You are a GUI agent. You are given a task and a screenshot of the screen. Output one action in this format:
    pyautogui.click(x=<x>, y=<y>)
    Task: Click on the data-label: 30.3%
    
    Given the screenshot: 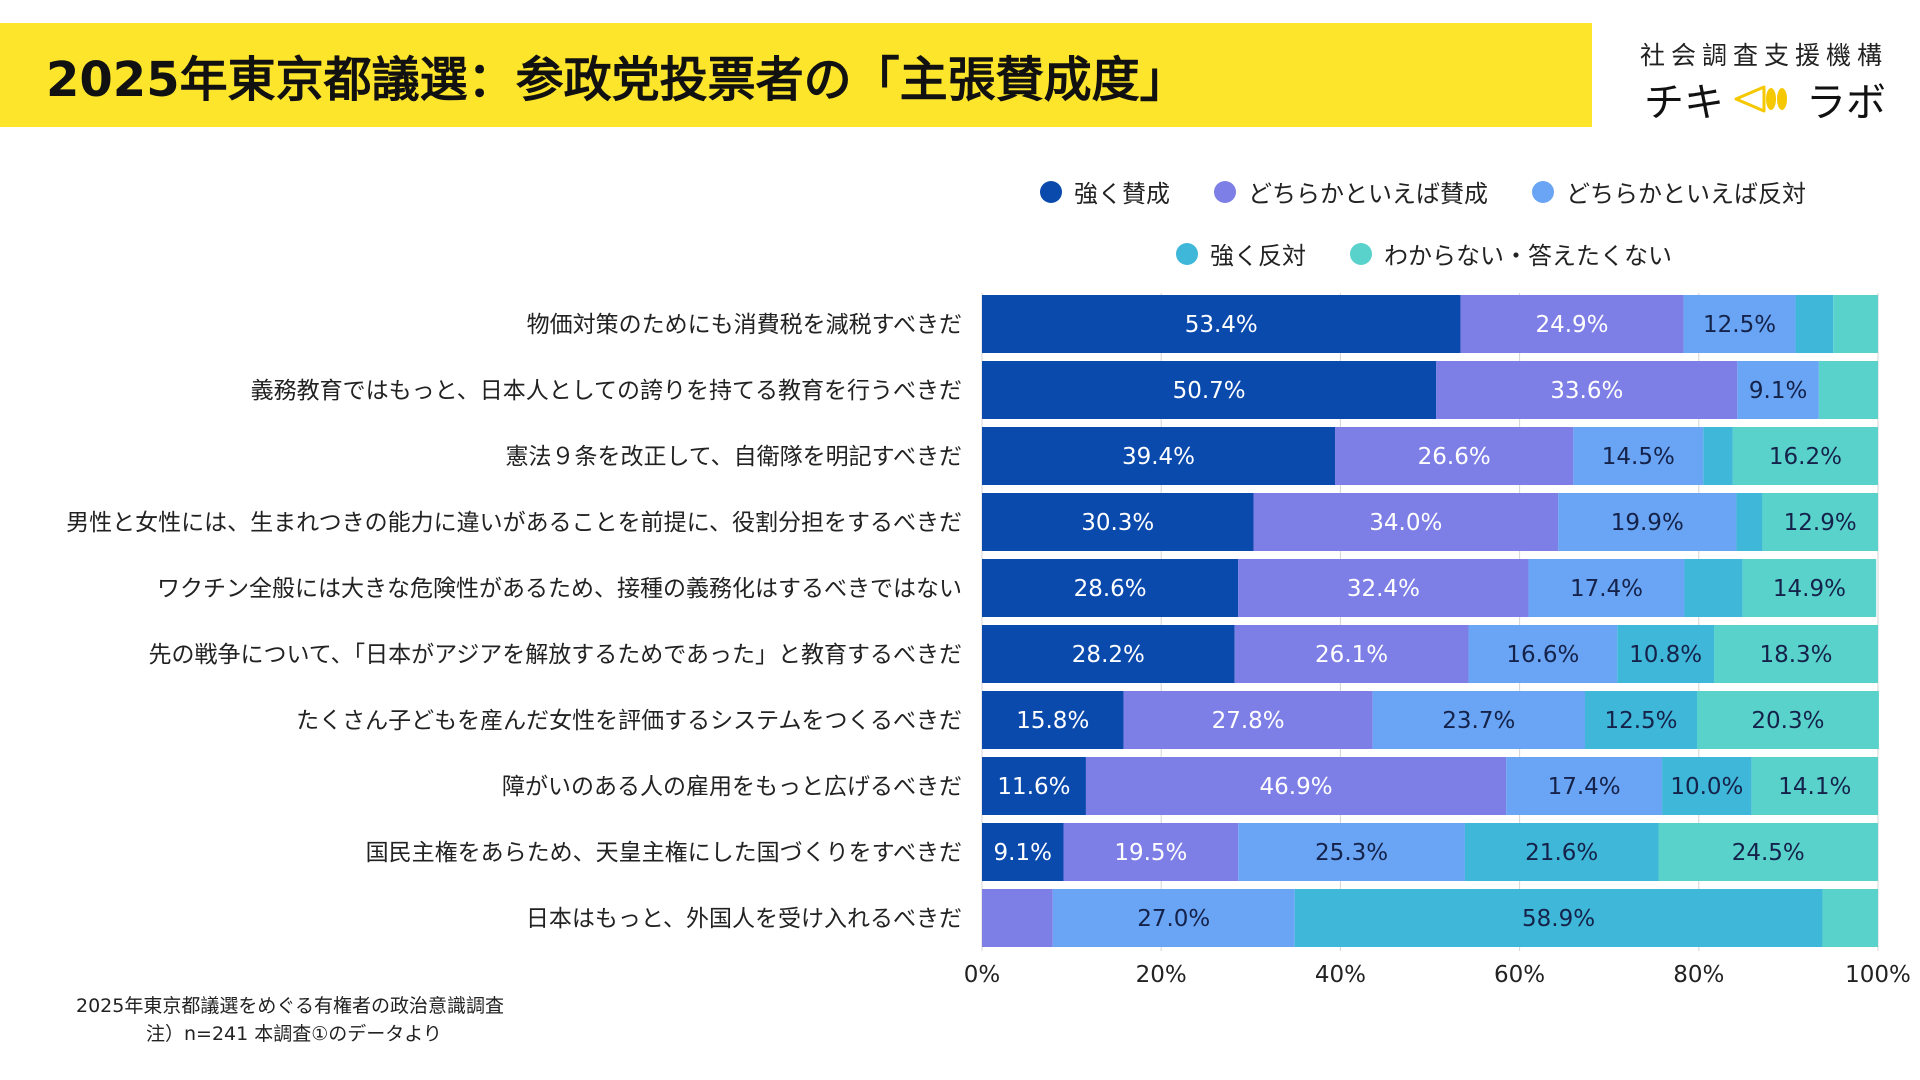 What is the action you would take?
    pyautogui.click(x=1117, y=523)
    